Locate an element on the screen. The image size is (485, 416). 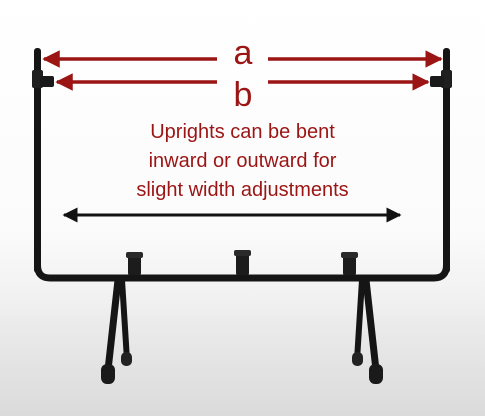
right-upright-grip is located at coordinates (437, 81).